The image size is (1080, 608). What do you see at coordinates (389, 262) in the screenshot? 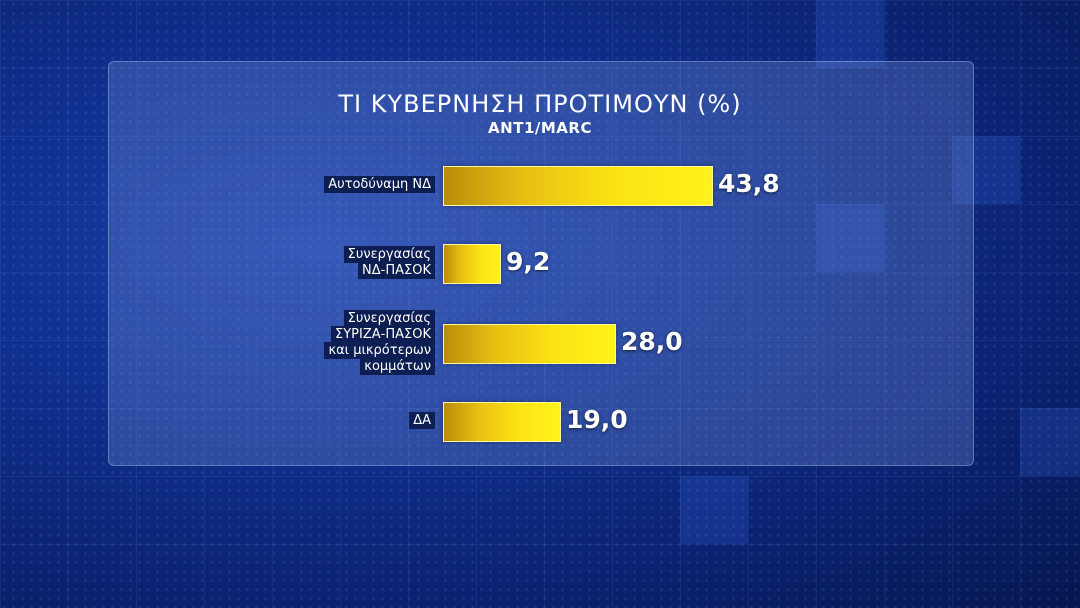
I see `category-label-1: Συνεργασίας ΝΔ-ΠΑΣΟΚ` at bounding box center [389, 262].